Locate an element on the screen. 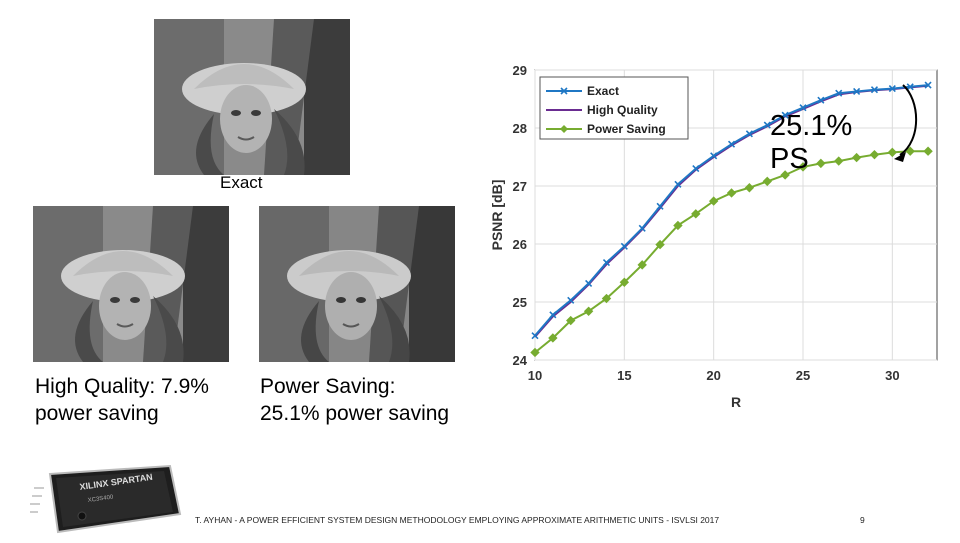  legend-label-exact: Exact is located at coordinates (603, 91).